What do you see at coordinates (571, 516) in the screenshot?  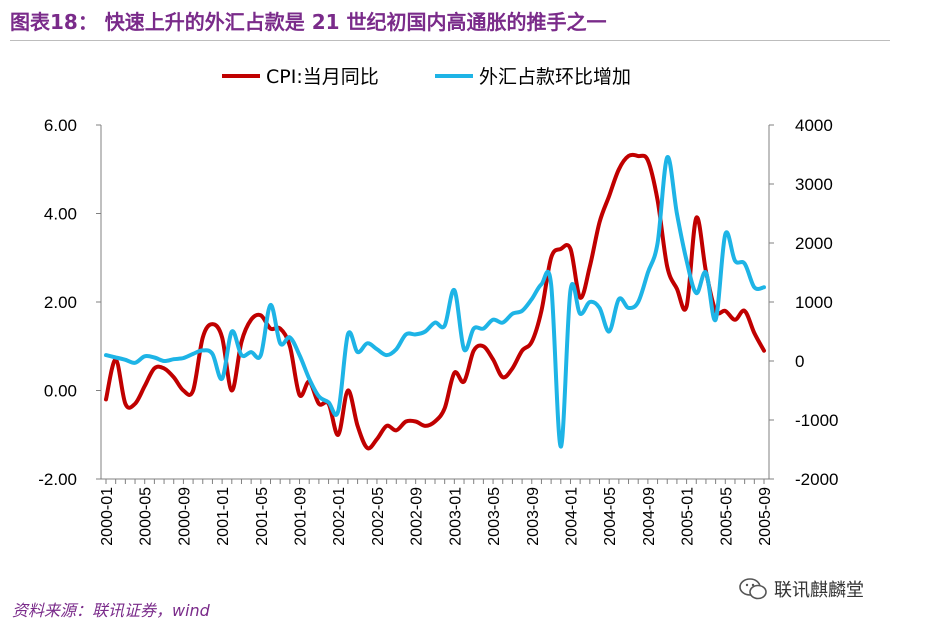 I see `x-tick-label: 2004-01` at bounding box center [571, 516].